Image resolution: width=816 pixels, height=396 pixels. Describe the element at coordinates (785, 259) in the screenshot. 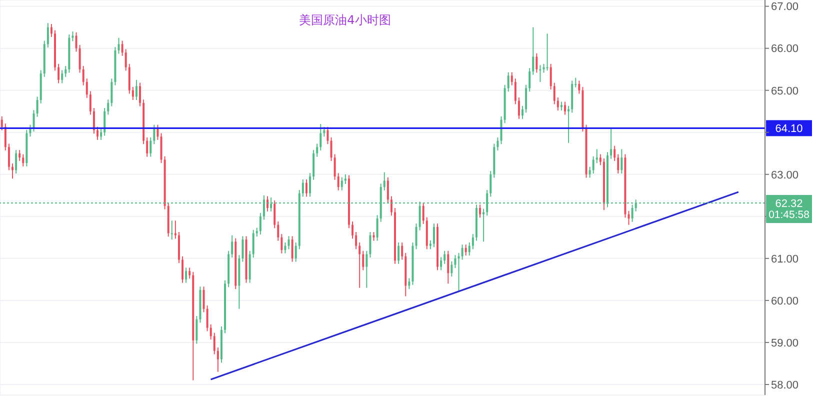

I see `y-tick-label: 61.00` at that location.